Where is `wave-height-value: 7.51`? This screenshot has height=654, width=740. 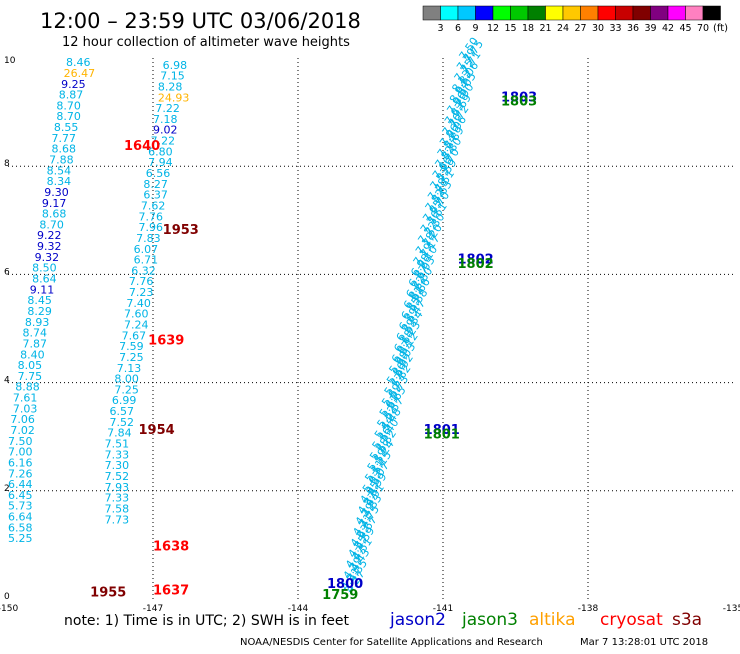
wave-height-value: 7.51 is located at coordinates (117, 444).